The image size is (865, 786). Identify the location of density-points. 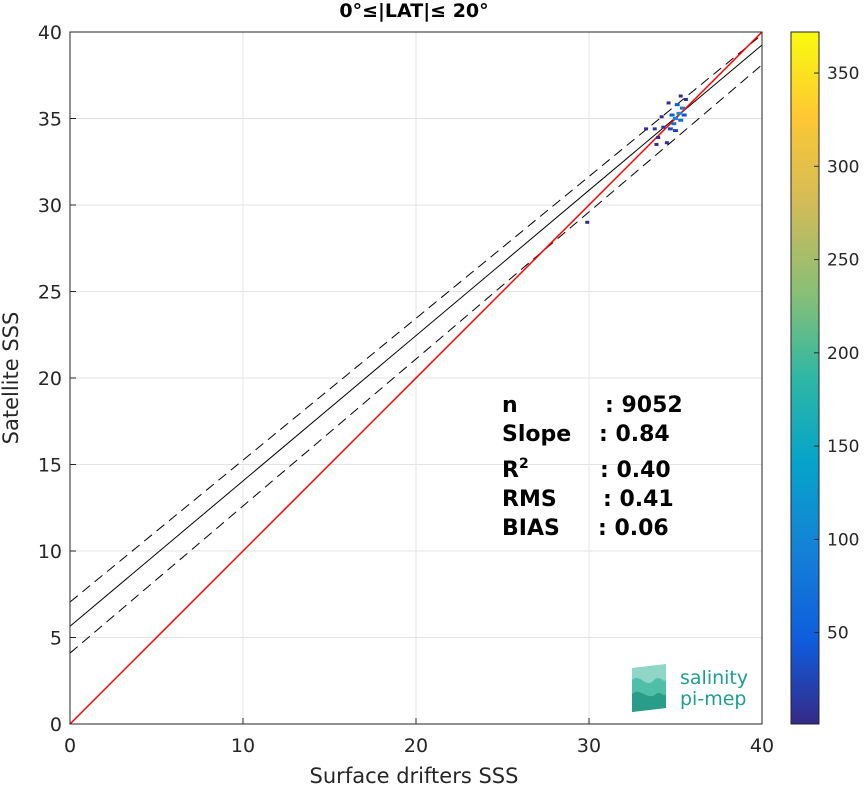
(636, 159).